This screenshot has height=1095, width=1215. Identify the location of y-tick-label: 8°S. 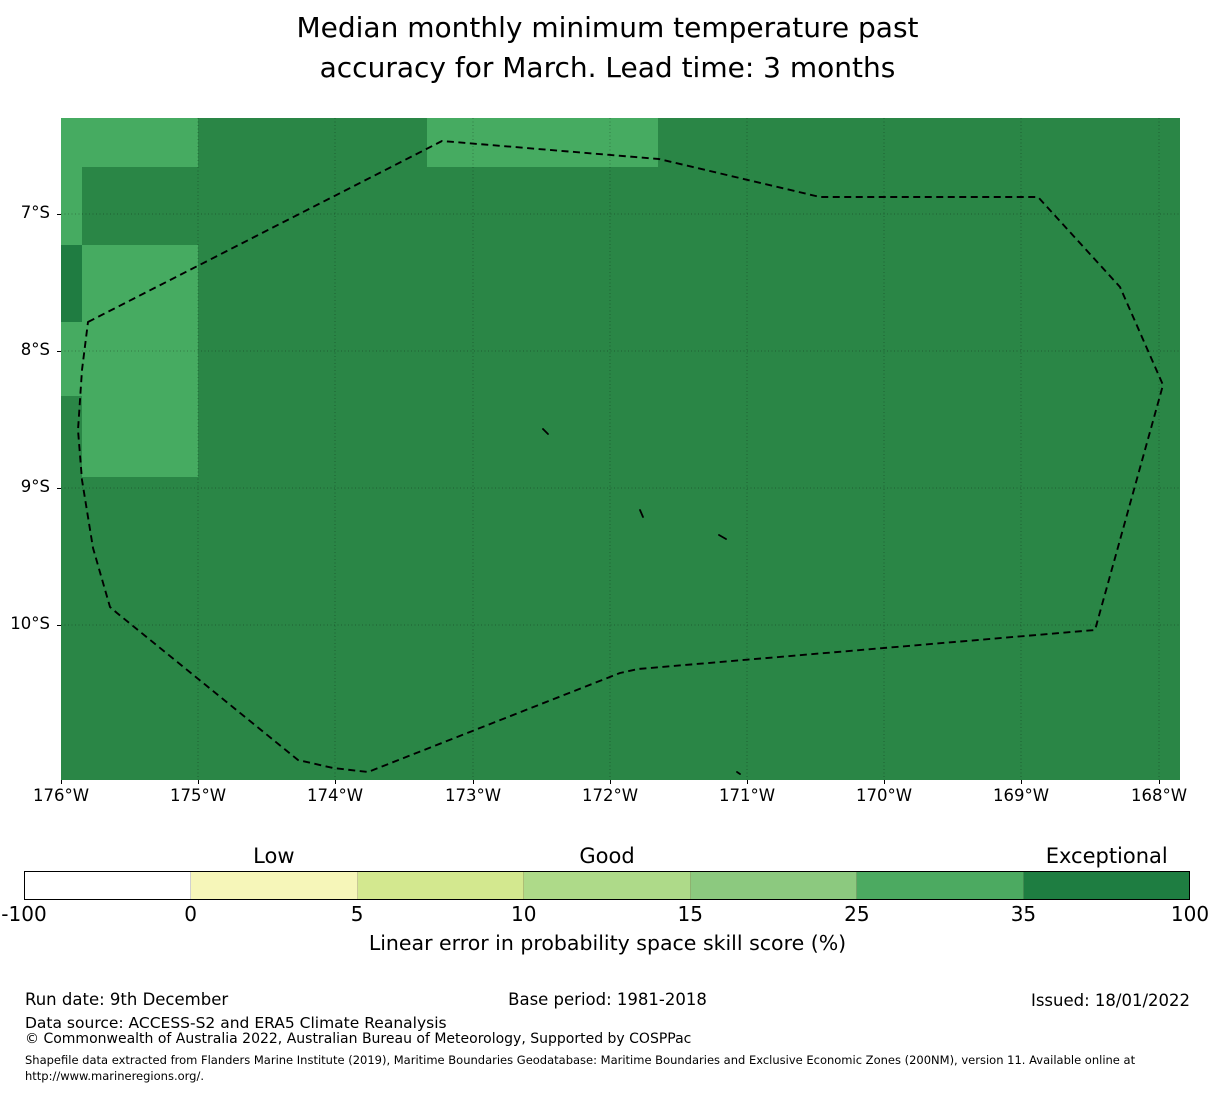
(35, 349).